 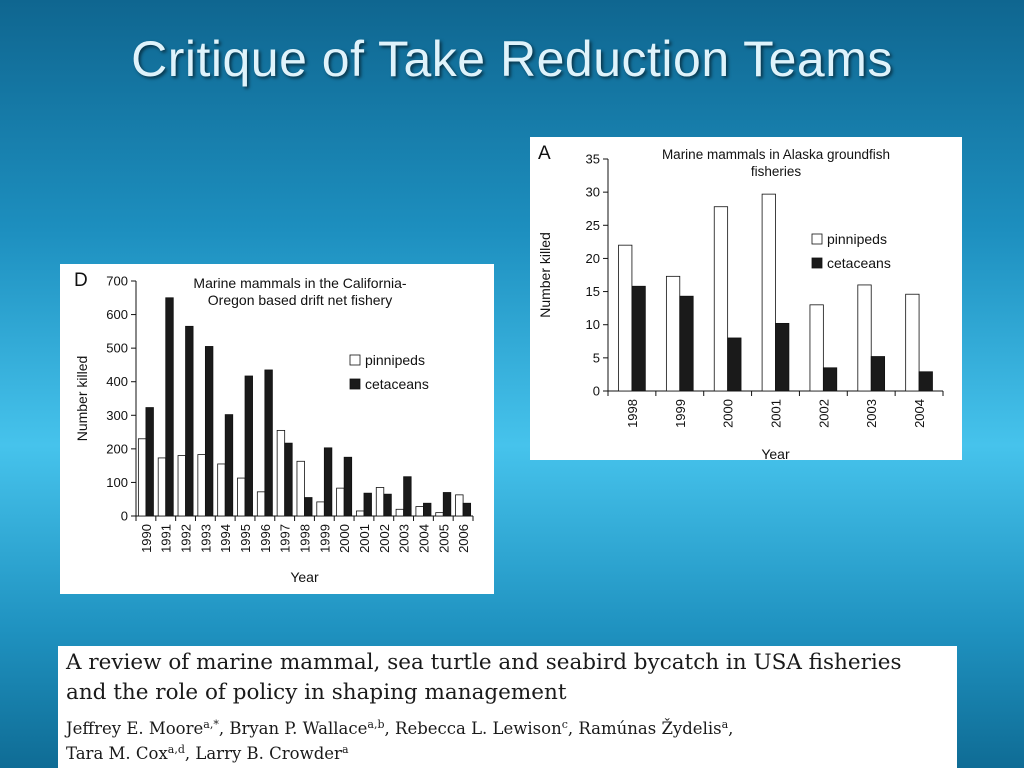 I want to click on y-tick-label: 200, so click(x=117, y=448).